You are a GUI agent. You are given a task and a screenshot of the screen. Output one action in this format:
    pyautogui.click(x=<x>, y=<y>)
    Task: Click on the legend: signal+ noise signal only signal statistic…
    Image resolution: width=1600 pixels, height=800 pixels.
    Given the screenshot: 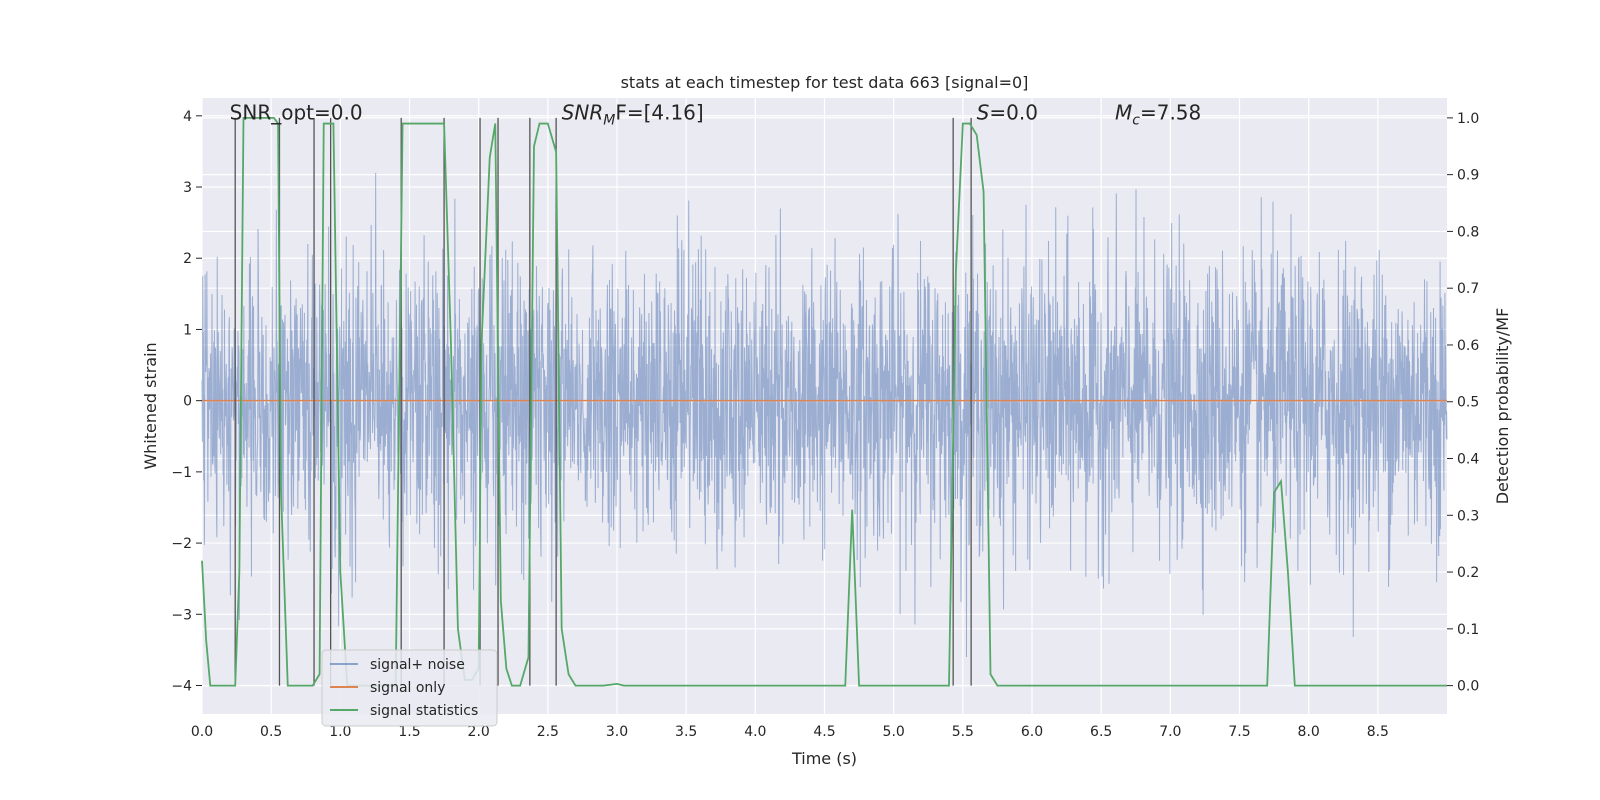 What is the action you would take?
    pyautogui.click(x=409, y=688)
    